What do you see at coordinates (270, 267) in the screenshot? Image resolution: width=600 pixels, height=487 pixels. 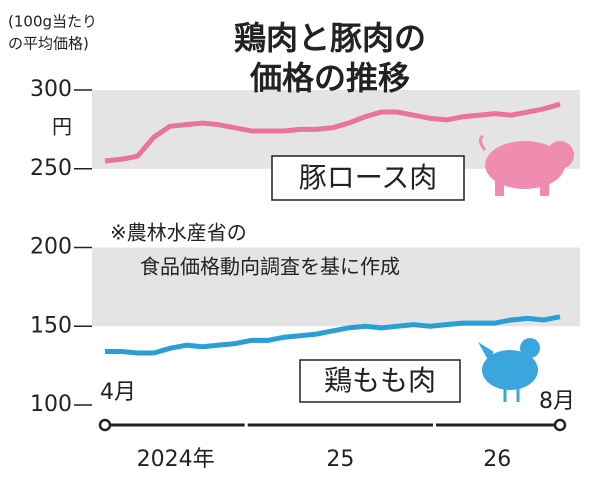 I see `note: 食品価格動向調査を基に作成` at bounding box center [270, 267].